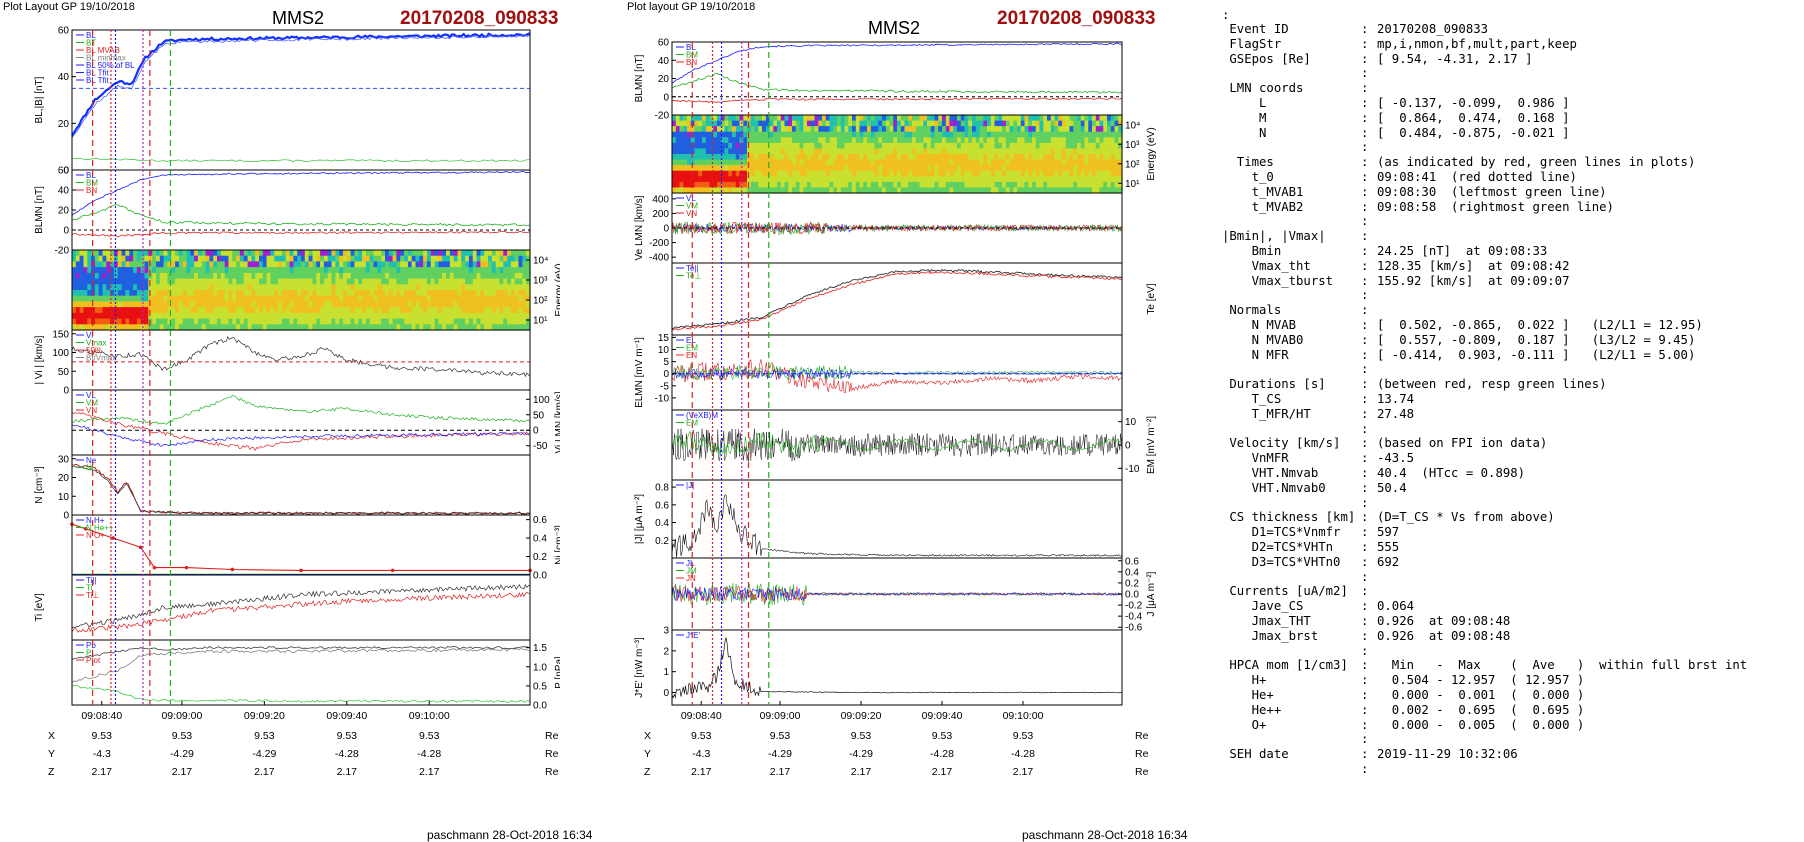  I want to click on tick-label: 400, so click(660, 199).